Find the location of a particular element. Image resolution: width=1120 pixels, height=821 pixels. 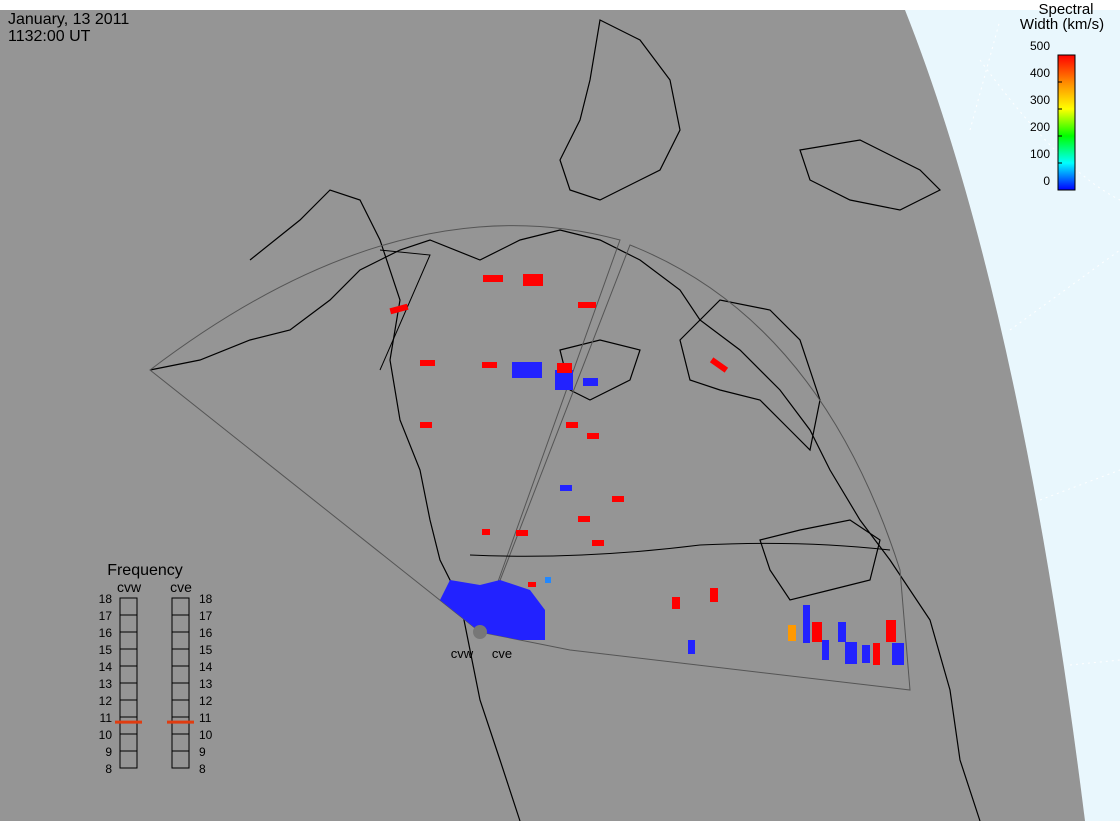

cell-cluster is located at coordinates (492, 610).